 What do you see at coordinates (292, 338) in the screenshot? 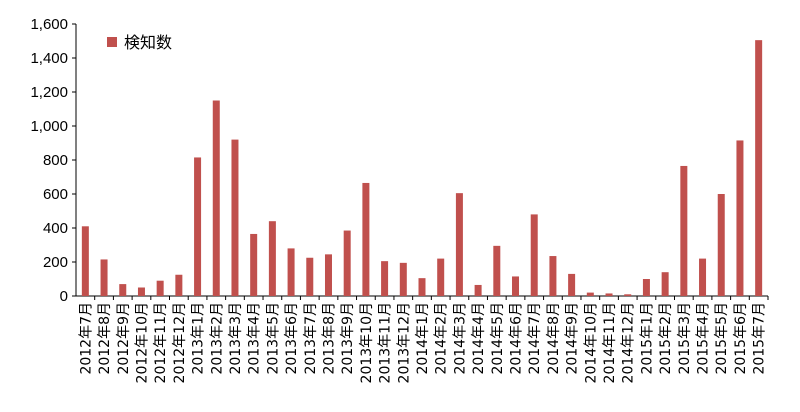
I see `x-tick-label: 2013年6月` at bounding box center [292, 338].